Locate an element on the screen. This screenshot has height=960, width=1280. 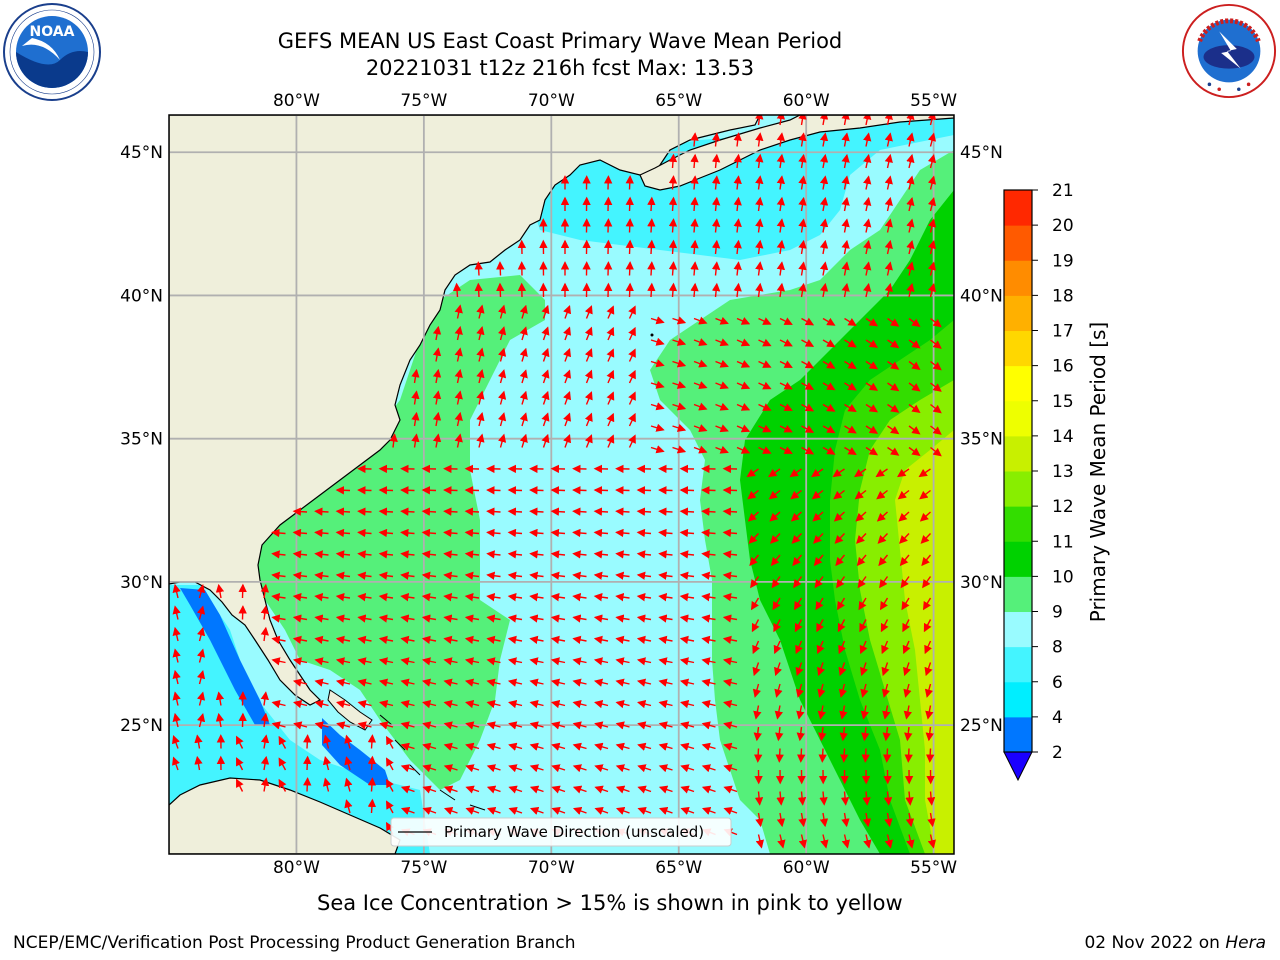
lat-tick-left-3: 30°N is located at coordinates (141, 583).